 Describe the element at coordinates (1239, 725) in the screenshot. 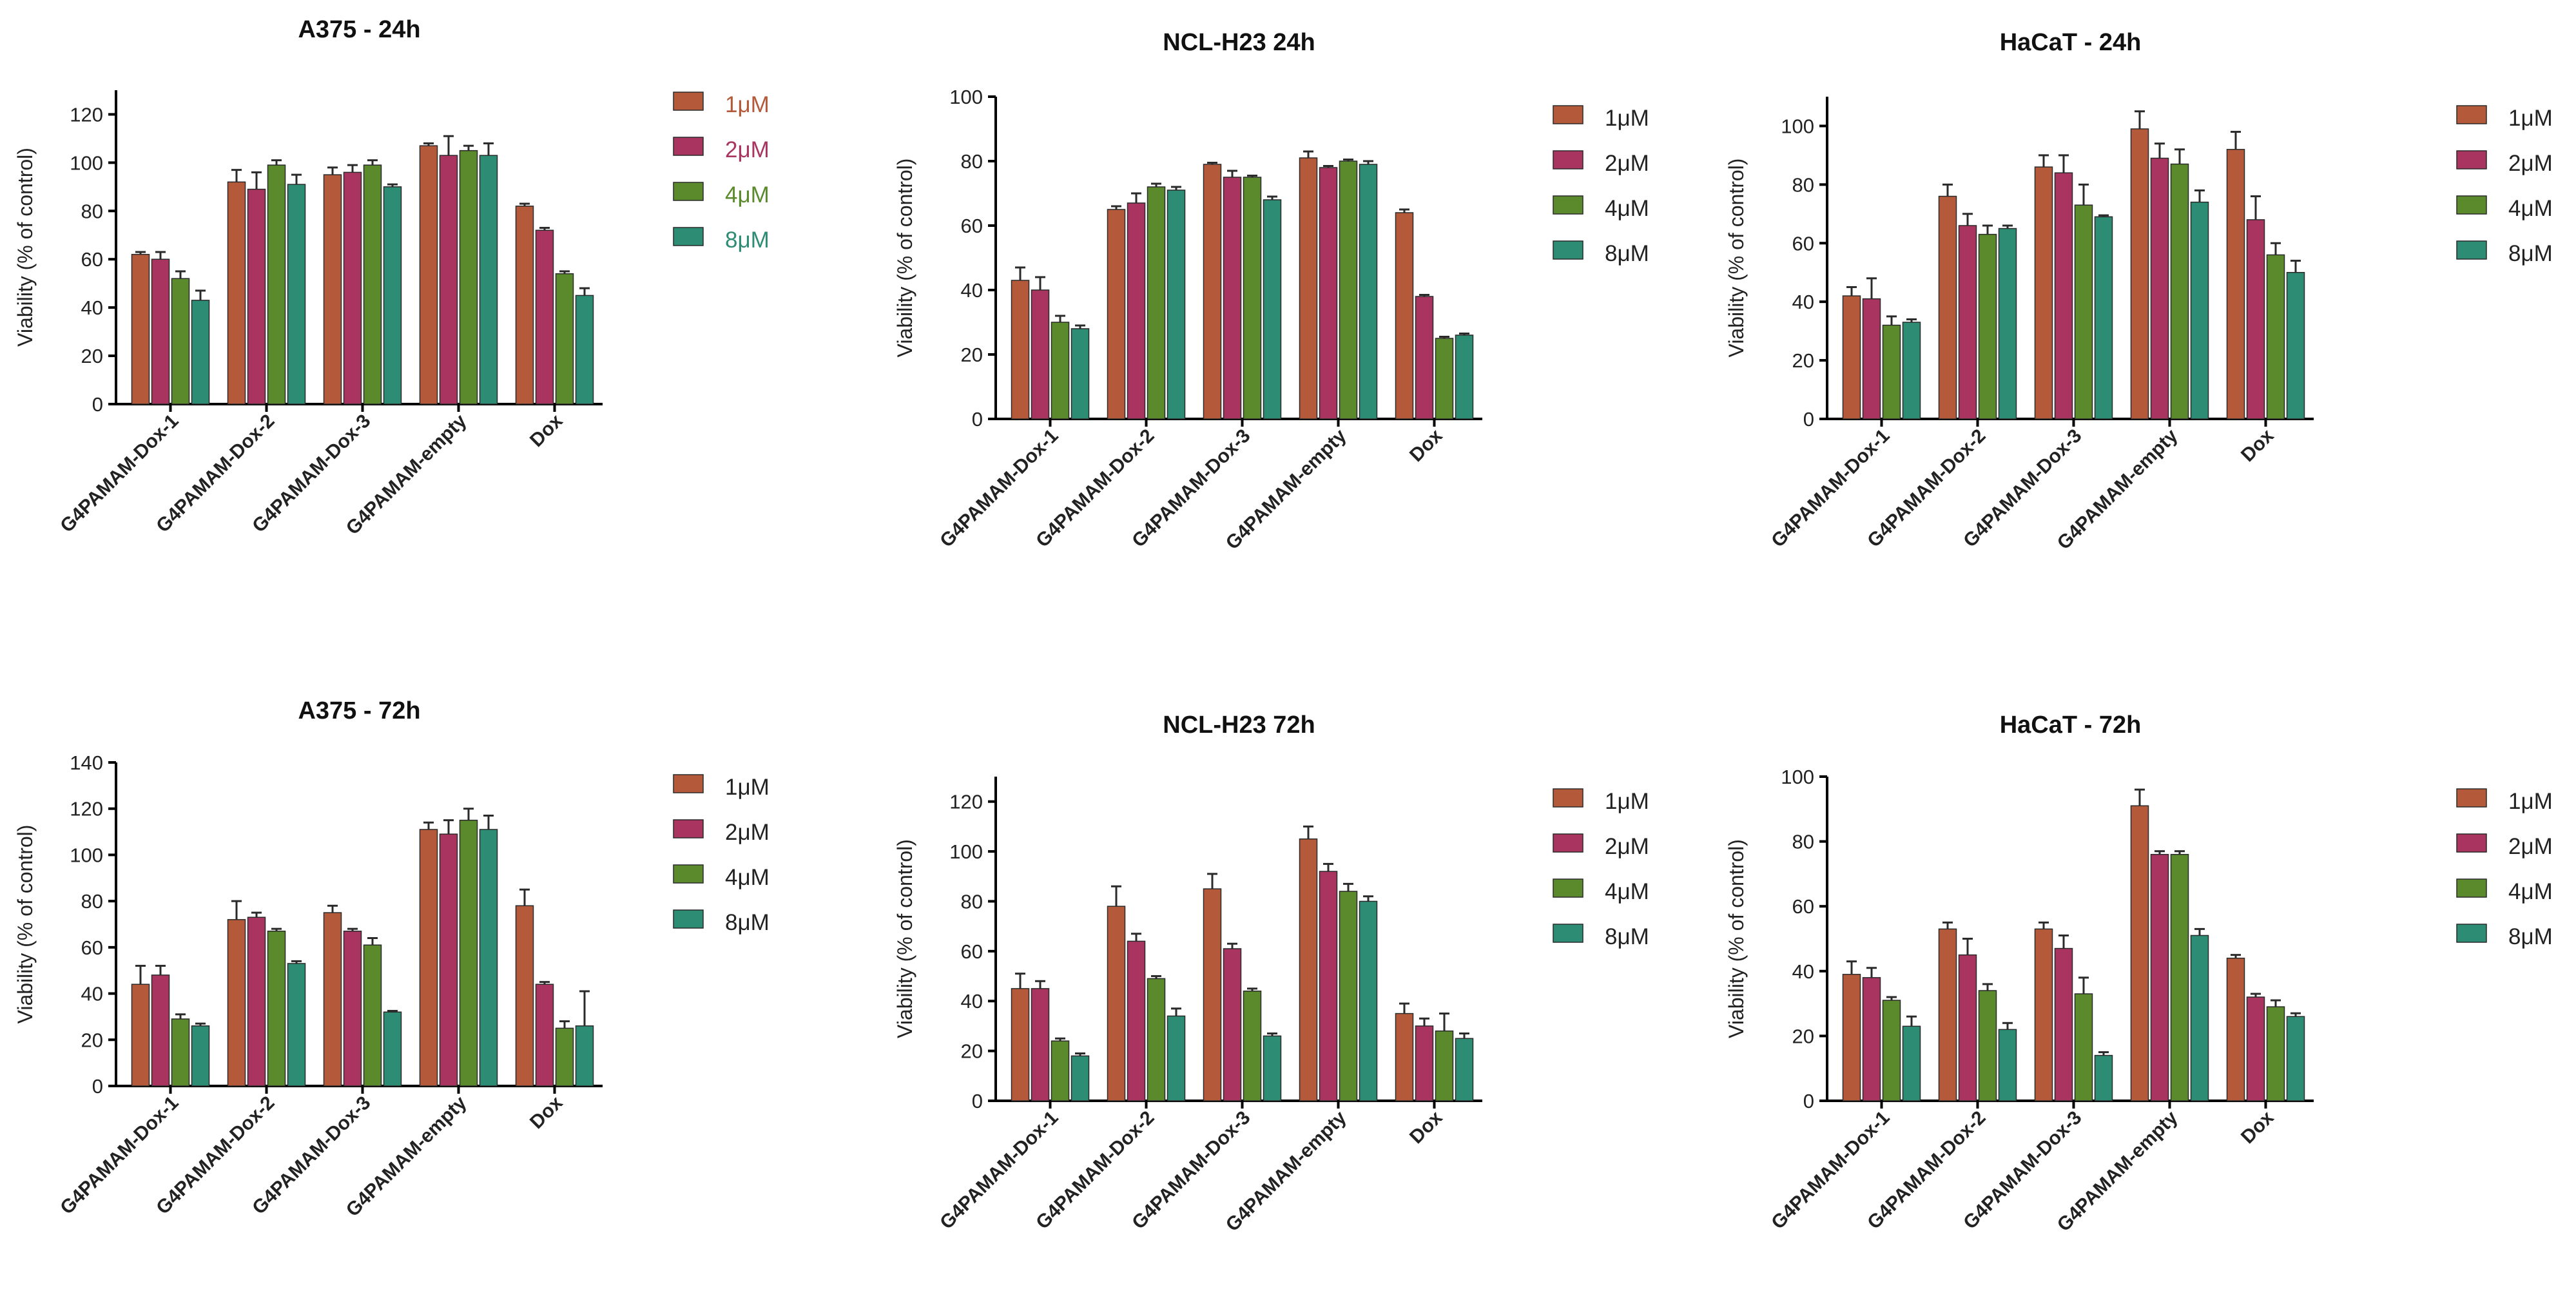

I see `chart-title: NCL-H23 72h` at that location.